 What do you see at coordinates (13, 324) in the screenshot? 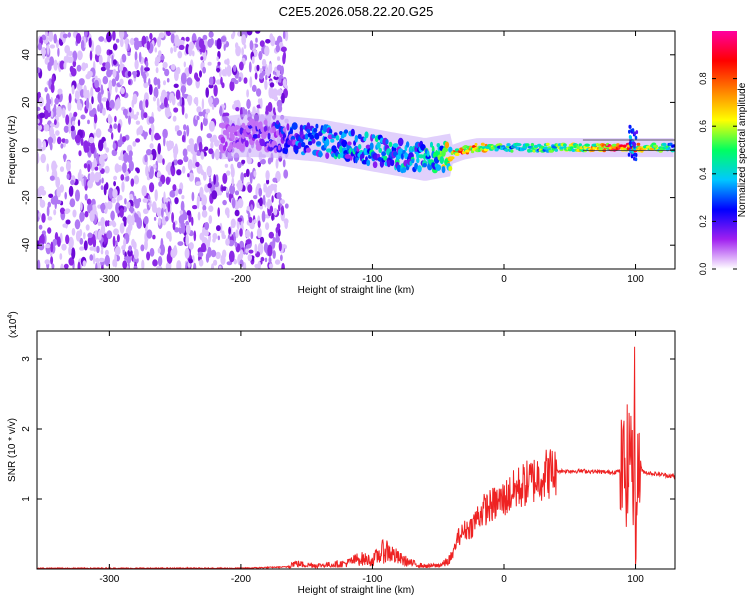
I see `svg-text: (x104)` at bounding box center [13, 324].